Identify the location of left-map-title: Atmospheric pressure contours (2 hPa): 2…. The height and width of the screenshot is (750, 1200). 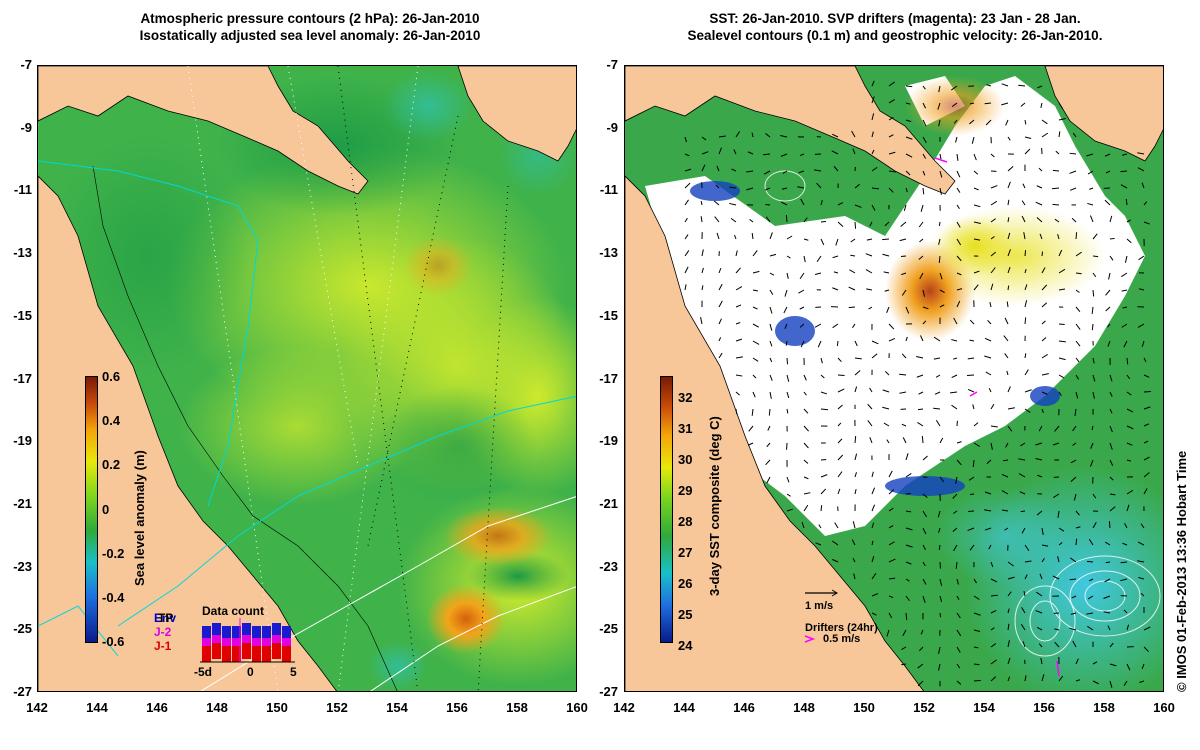
(310, 27).